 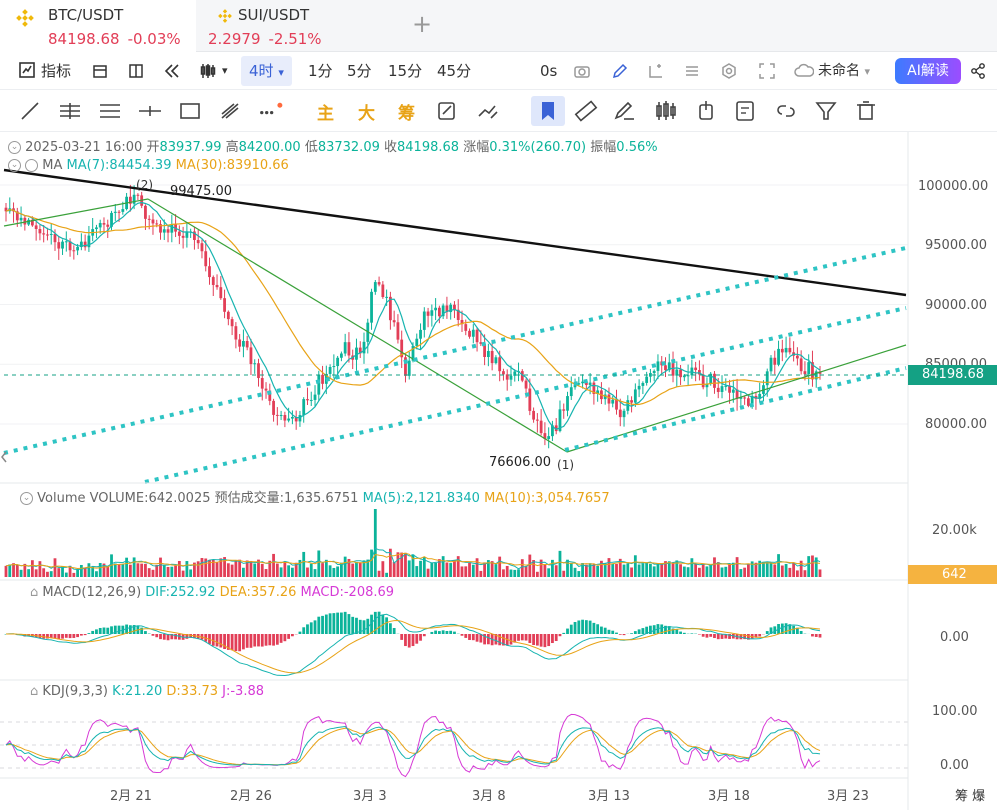 I want to click on support-trendline, so click(x=76, y=212).